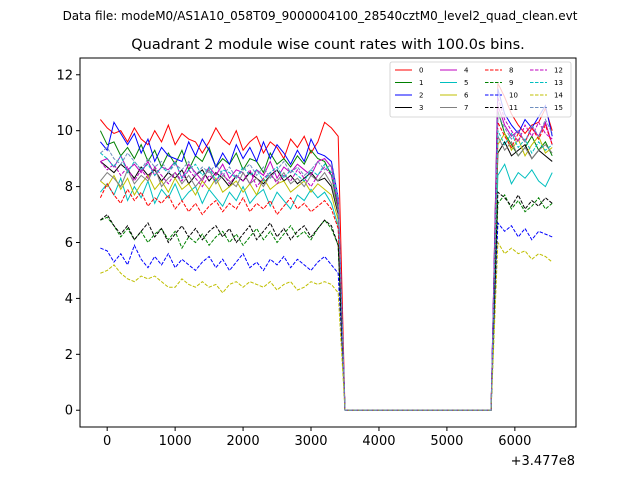  I want to click on x-tick-label: 5000, so click(446, 441).